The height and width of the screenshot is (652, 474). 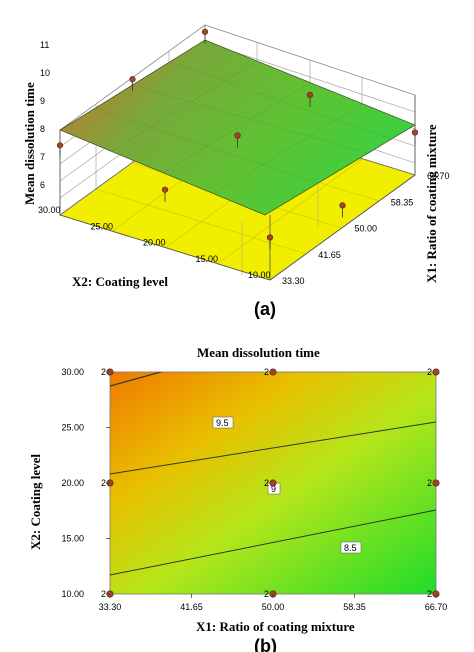 I want to click on panel-label-b: (b), so click(x=265, y=644).